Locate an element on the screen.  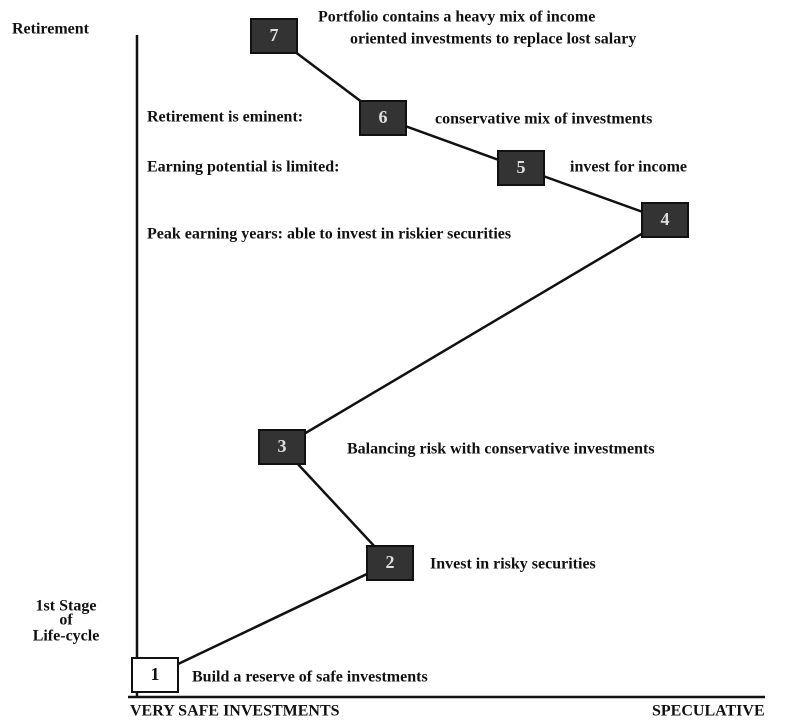
stage-description: Invest in risky securities is located at coordinates (513, 564).